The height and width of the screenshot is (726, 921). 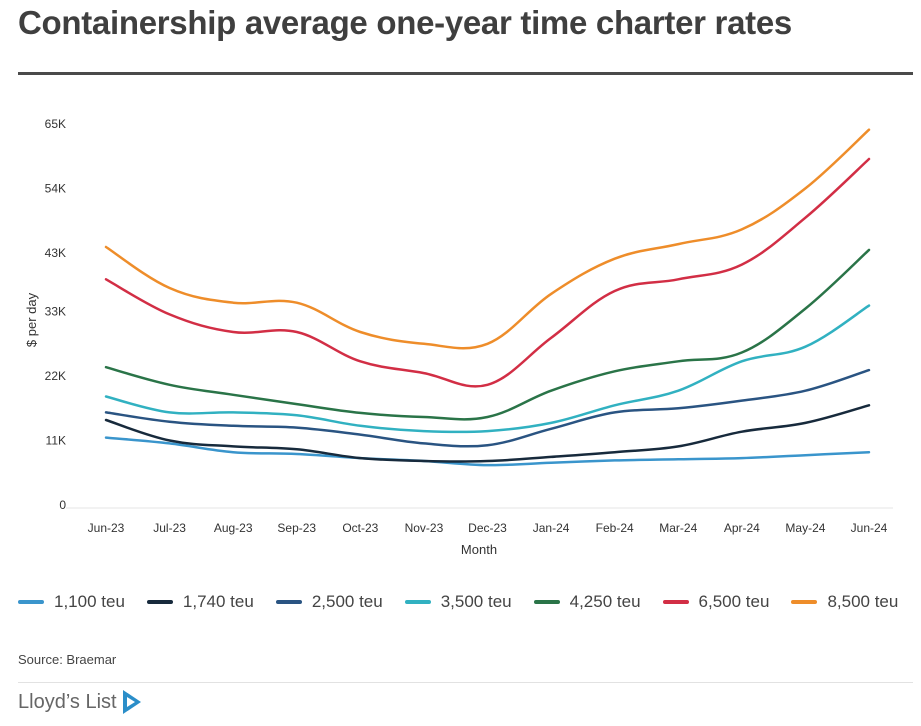 I want to click on y-tick-label: 33K, so click(x=55, y=312).